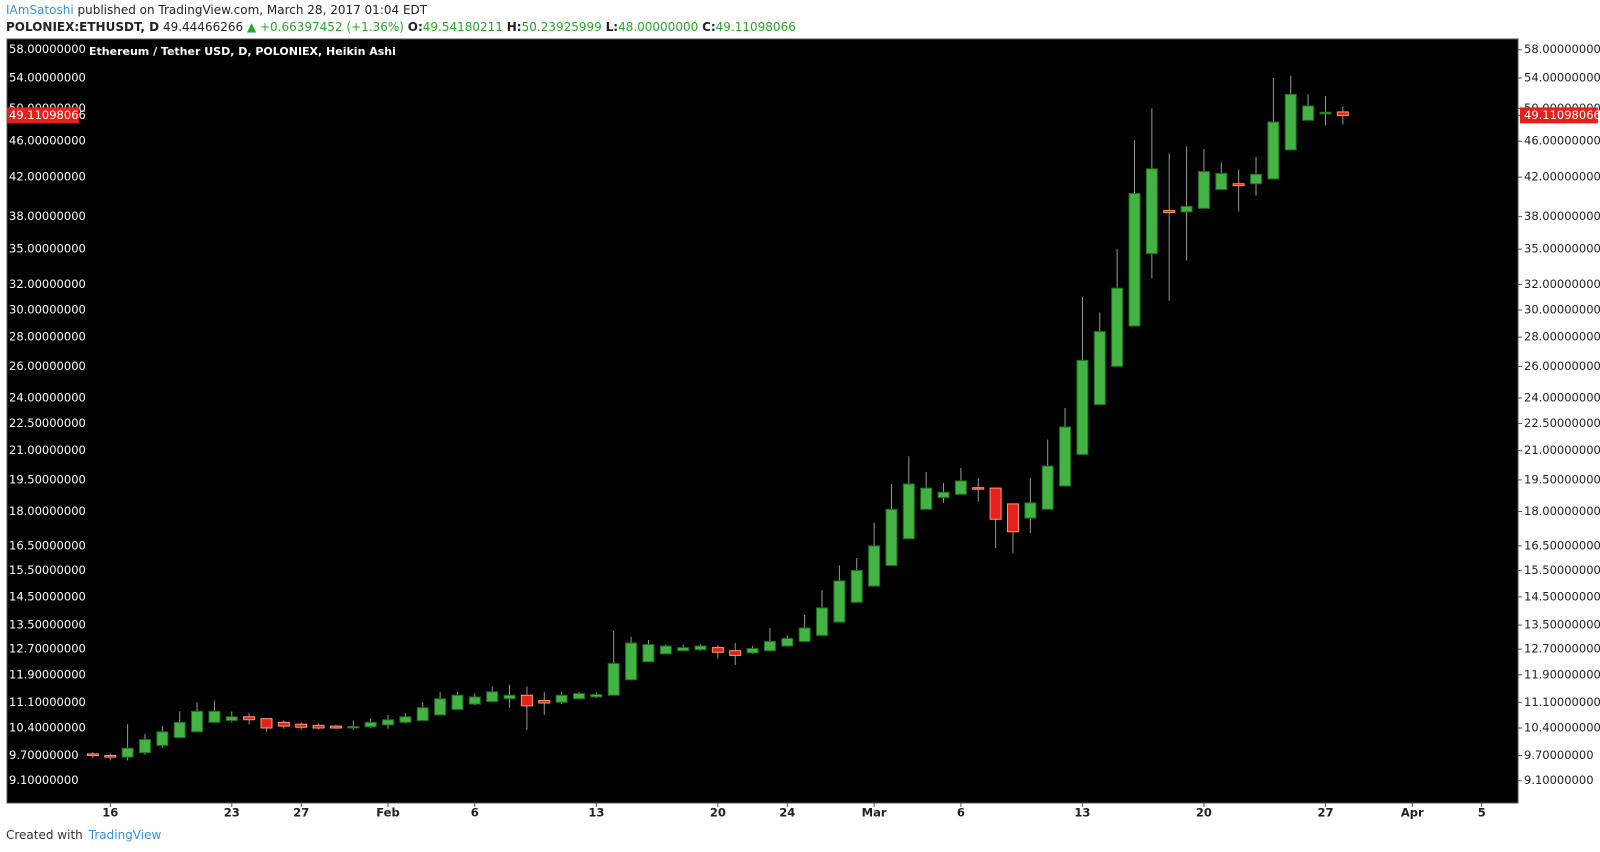 The width and height of the screenshot is (1600, 852). Describe the element at coordinates (1562, 570) in the screenshot. I see `y-tick-label-right: 15.50000000` at that location.